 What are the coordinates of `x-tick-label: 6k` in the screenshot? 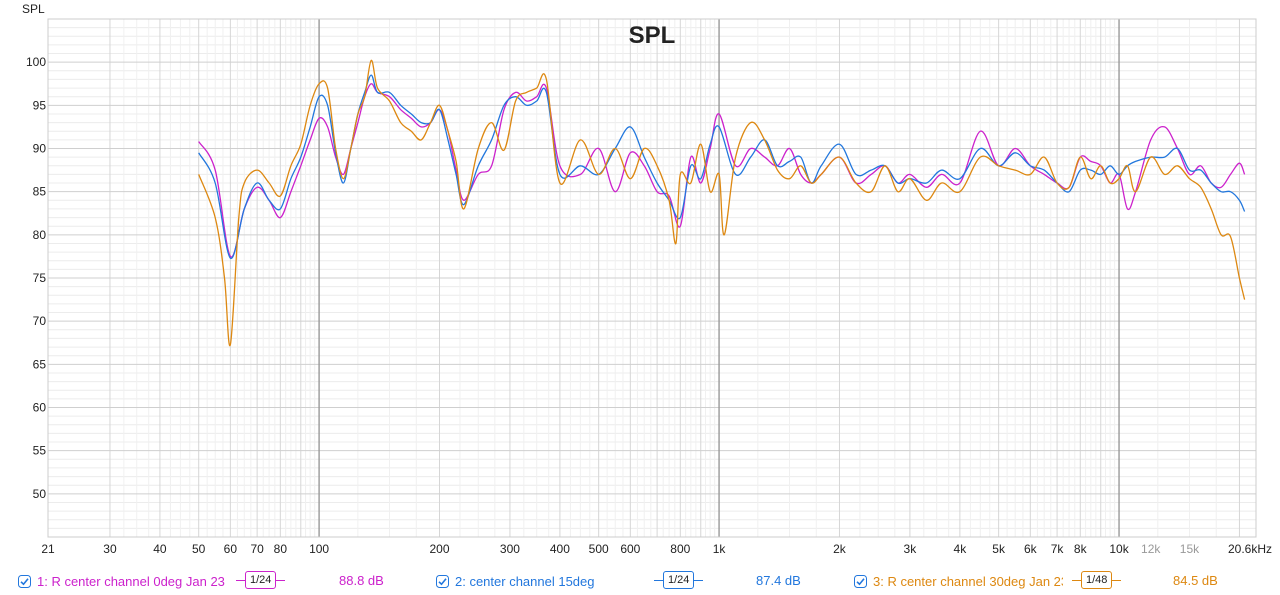 It's located at (1031, 549).